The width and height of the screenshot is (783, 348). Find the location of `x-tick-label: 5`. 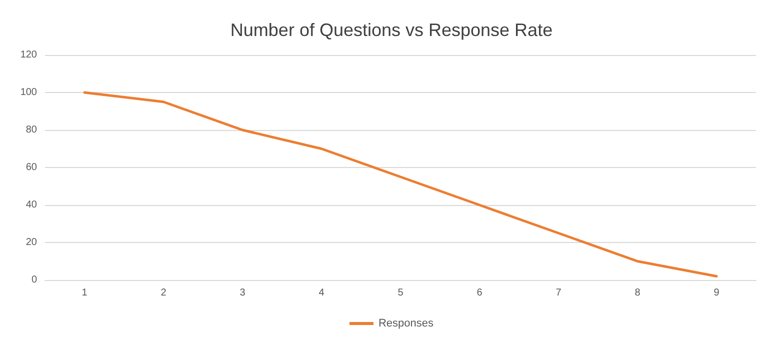

x-tick-label: 5 is located at coordinates (401, 293).